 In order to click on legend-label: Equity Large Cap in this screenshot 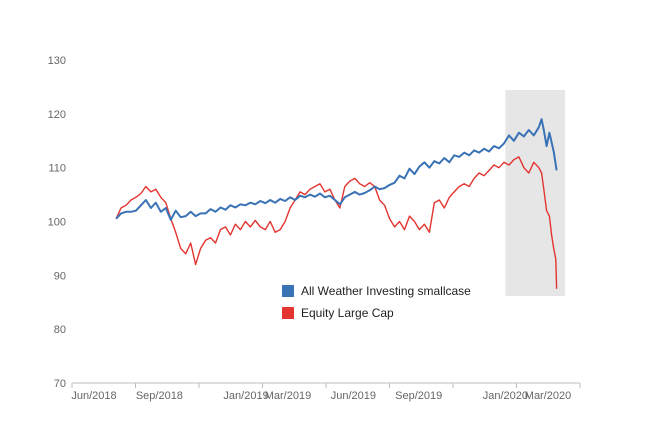, I will do `click(347, 313)`.